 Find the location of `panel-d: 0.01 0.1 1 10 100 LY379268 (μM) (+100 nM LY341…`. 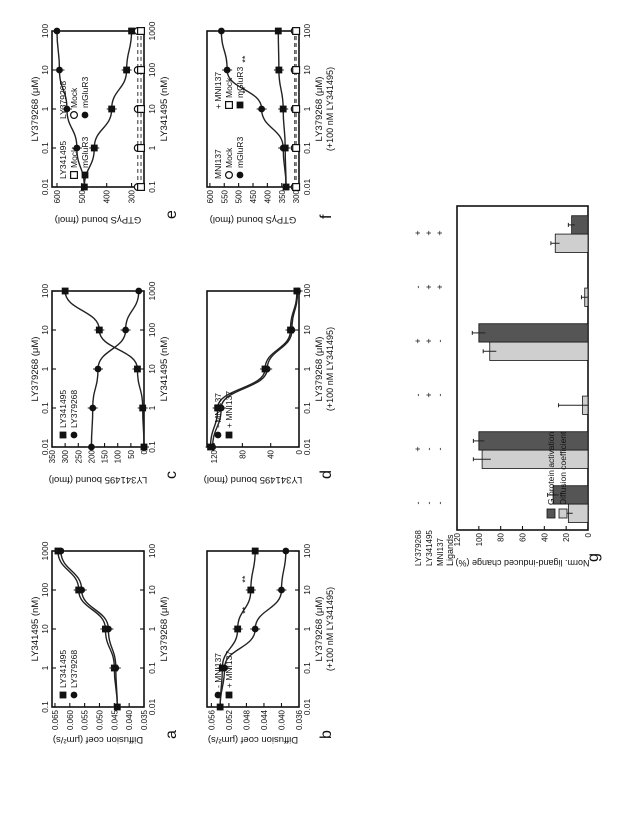

panel-d: 0.01 0.1 1 10 100 LY379268 (μM) (+100 nM LY341… is located at coordinates (269, 384).